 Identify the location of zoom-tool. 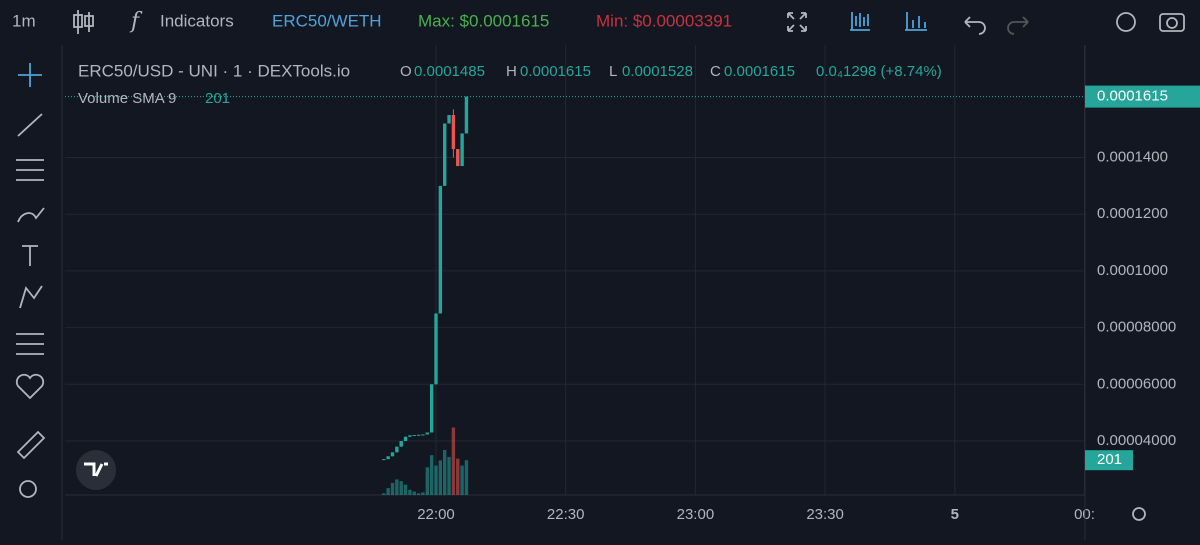
(28, 489).